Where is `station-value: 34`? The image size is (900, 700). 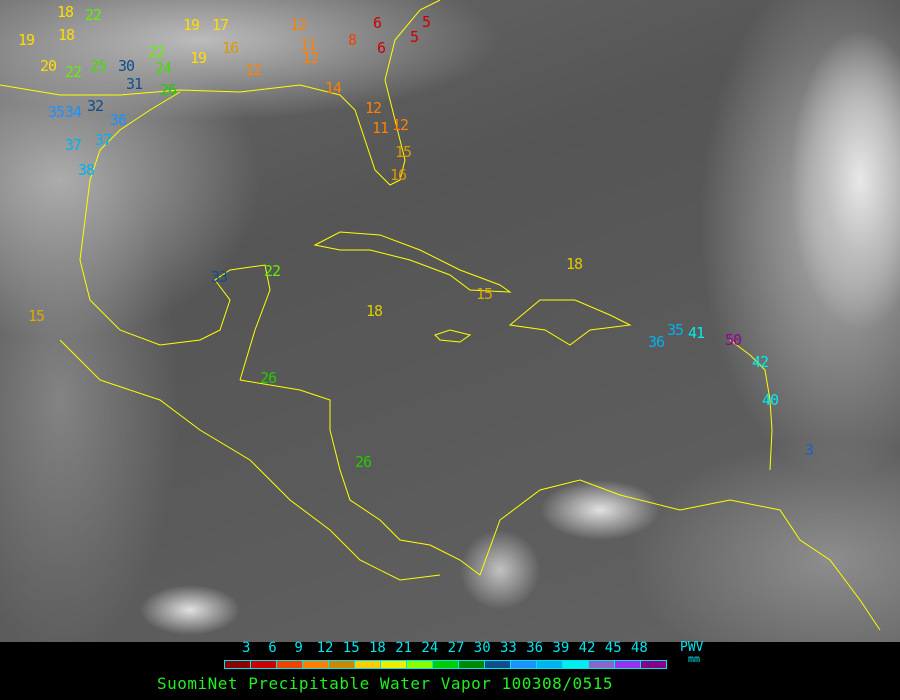 station-value: 34 is located at coordinates (73, 112).